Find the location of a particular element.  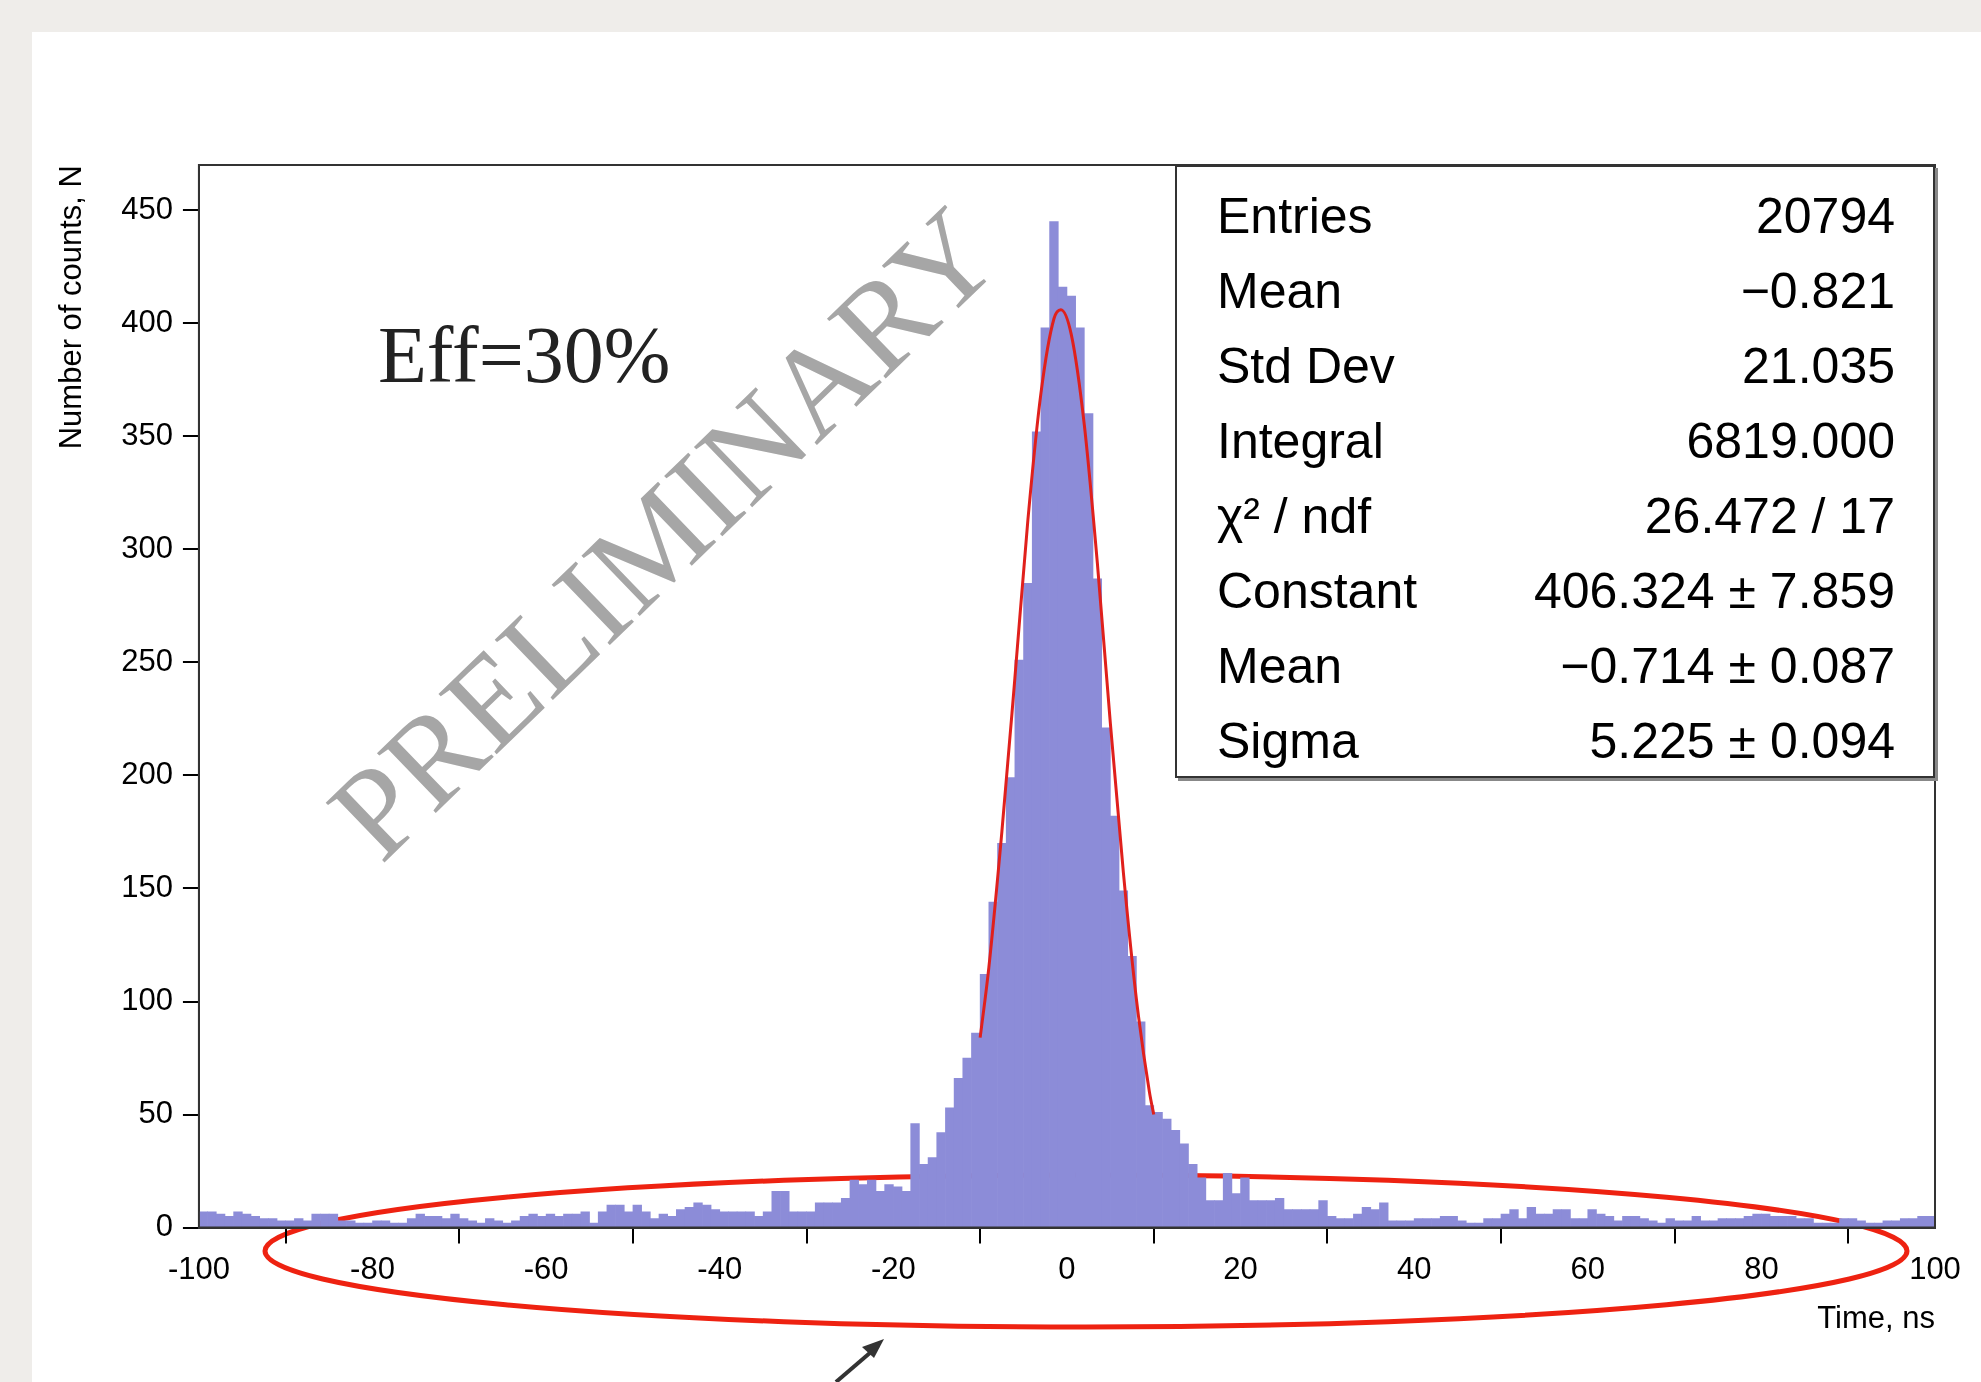

y-tick-label: 300 is located at coordinates (147, 547).